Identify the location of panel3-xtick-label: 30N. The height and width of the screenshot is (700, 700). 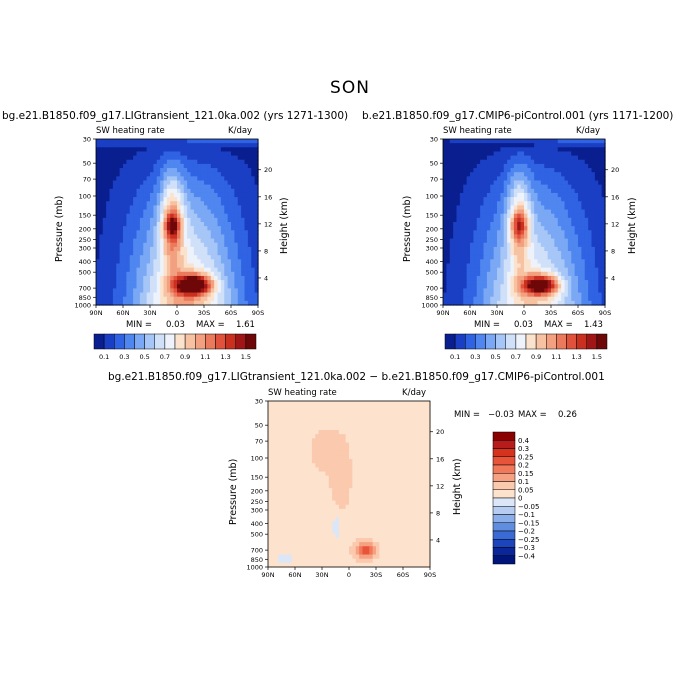
(321, 575).